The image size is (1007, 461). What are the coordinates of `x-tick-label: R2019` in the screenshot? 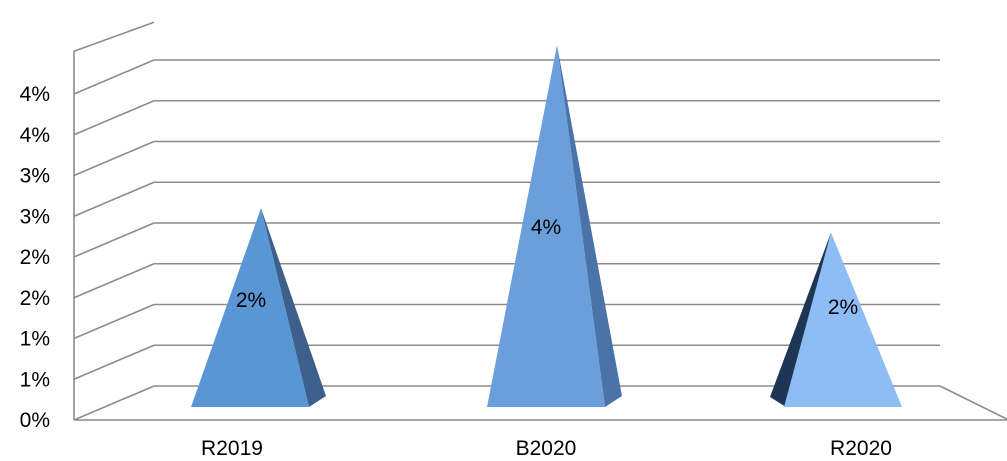 It's located at (232, 448).